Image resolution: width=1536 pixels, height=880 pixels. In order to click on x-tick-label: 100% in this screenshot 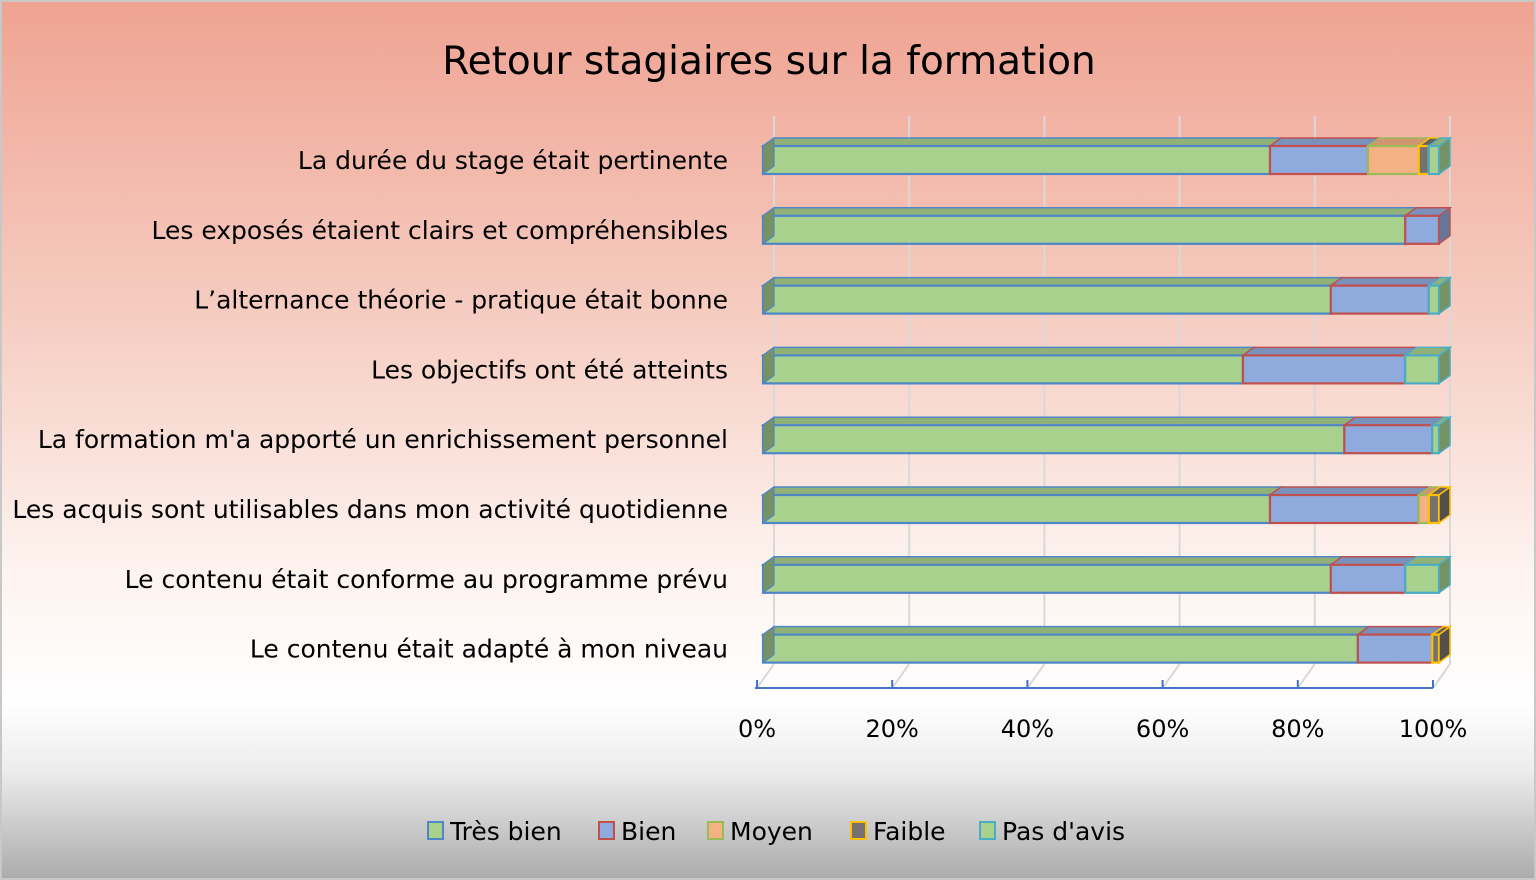, I will do `click(1433, 729)`.